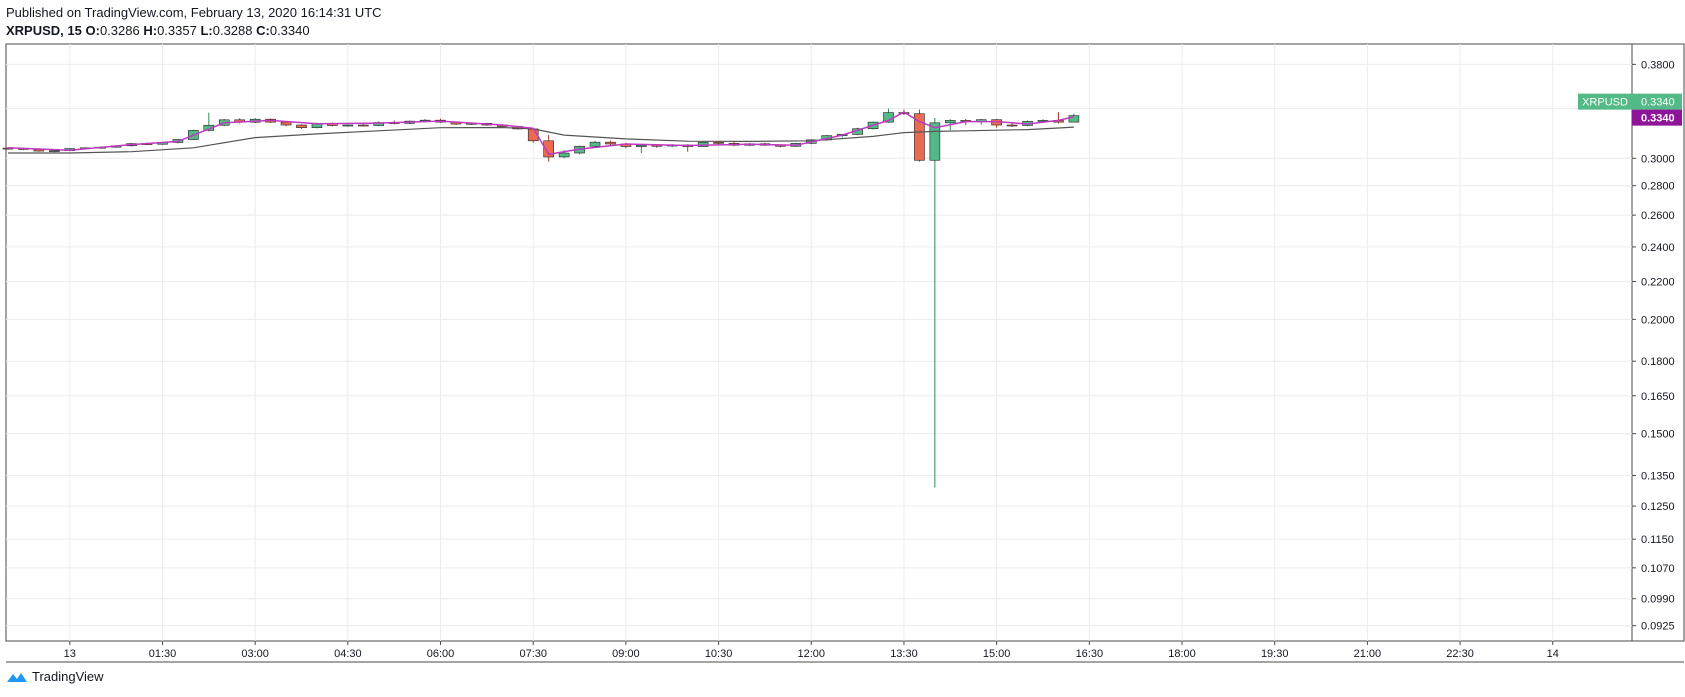 This screenshot has width=1685, height=697. I want to click on symbol-label: XRPUSD, so click(1605, 103).